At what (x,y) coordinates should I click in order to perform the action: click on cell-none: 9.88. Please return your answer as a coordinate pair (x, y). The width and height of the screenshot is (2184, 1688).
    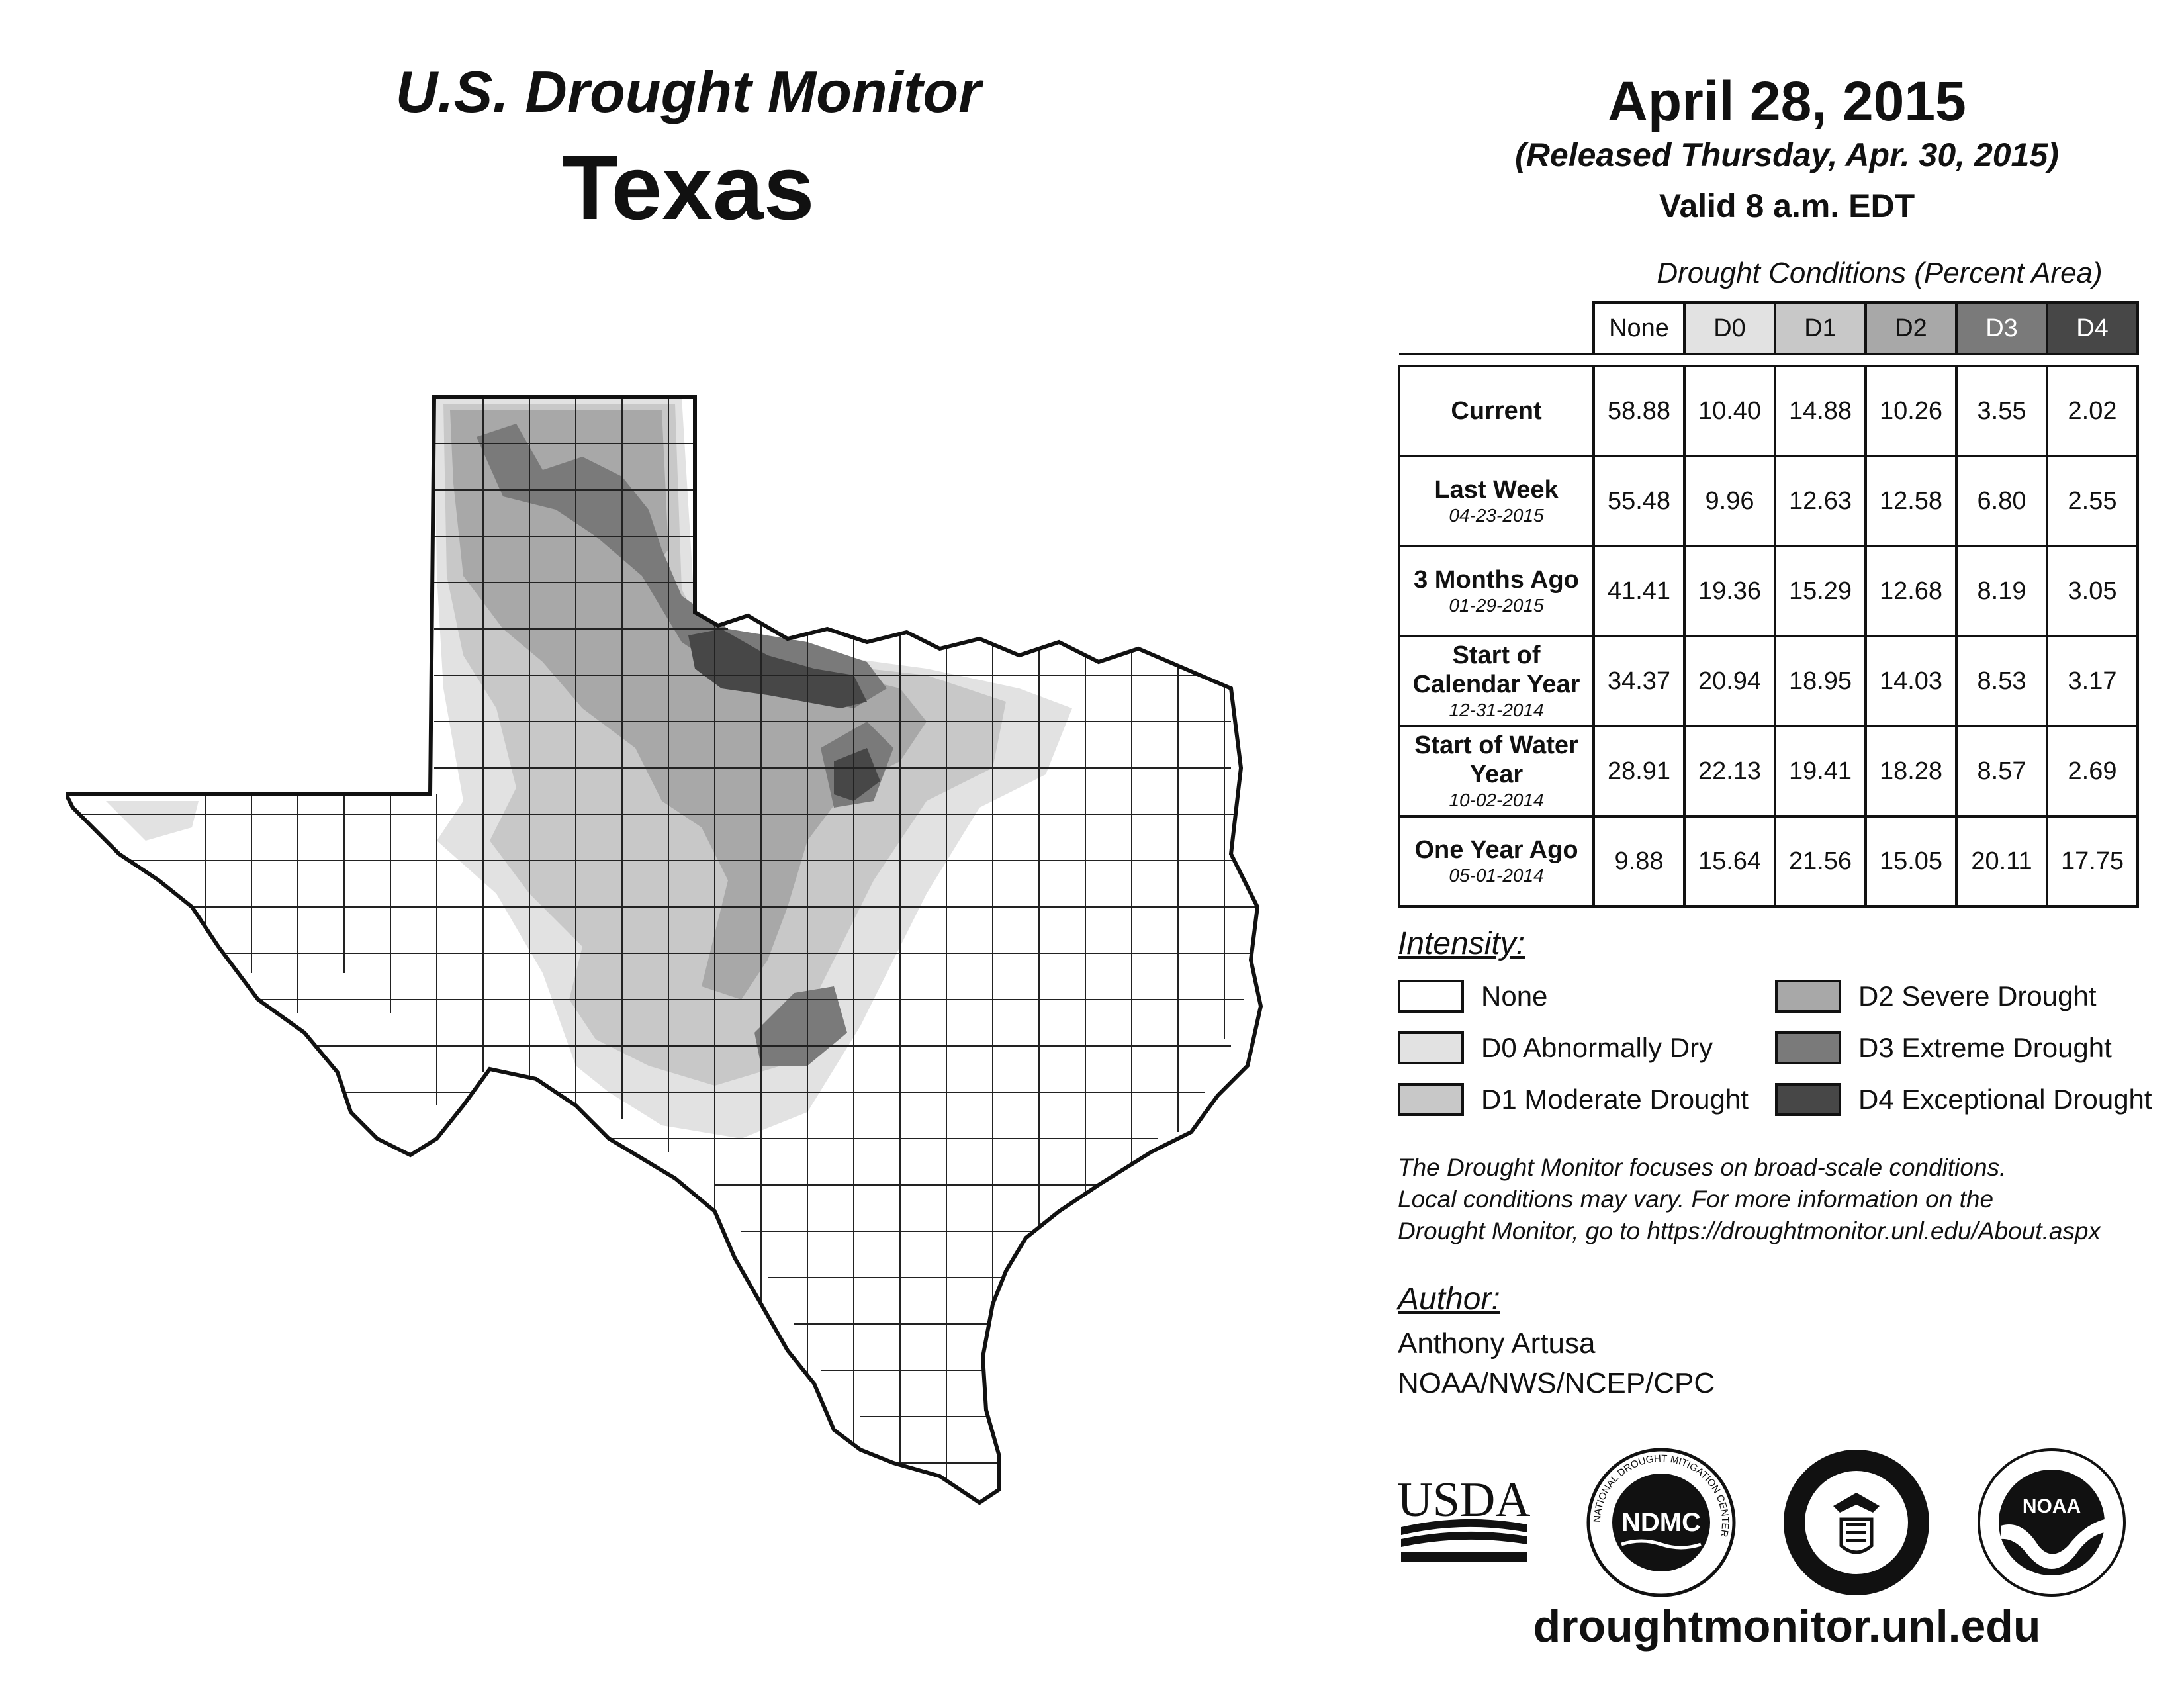
    Looking at the image, I should click on (1639, 861).